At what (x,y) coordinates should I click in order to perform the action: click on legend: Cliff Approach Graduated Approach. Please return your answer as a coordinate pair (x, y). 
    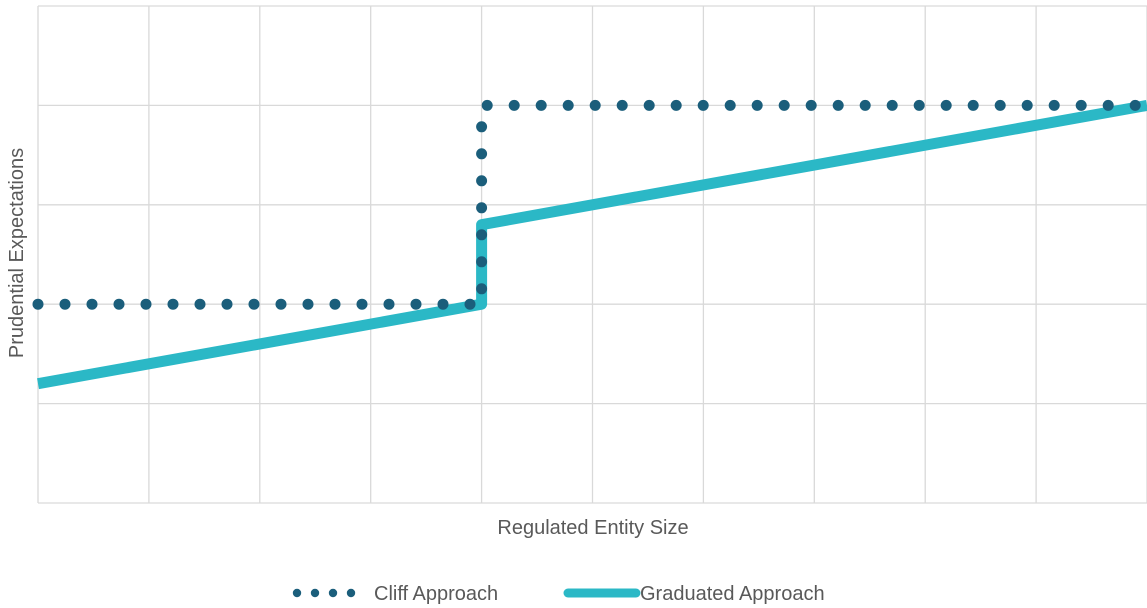
    Looking at the image, I should click on (558, 594).